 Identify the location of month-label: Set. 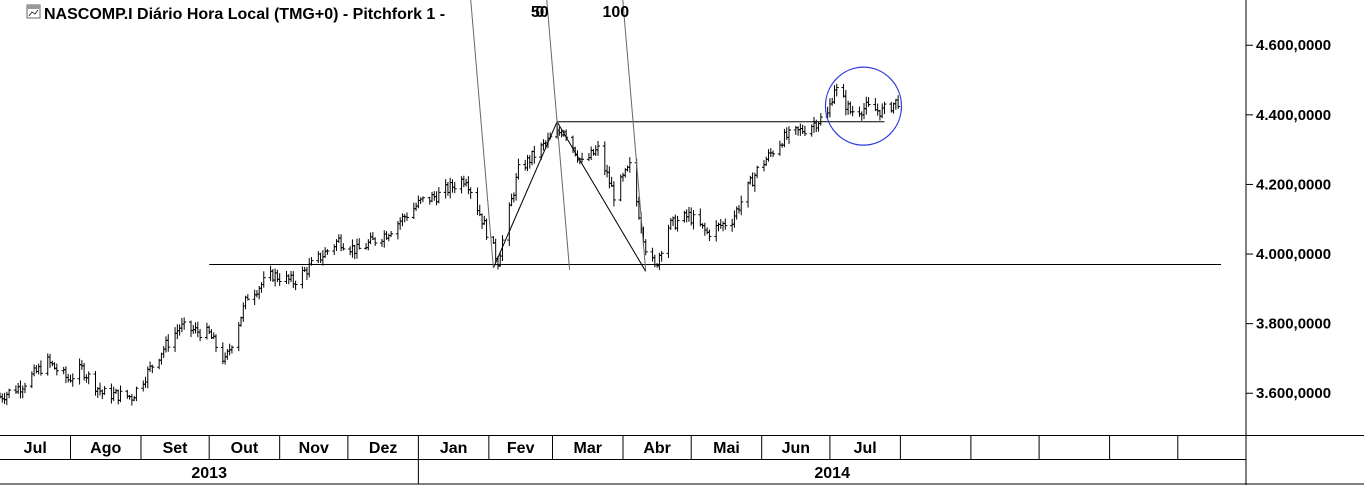
(176, 448).